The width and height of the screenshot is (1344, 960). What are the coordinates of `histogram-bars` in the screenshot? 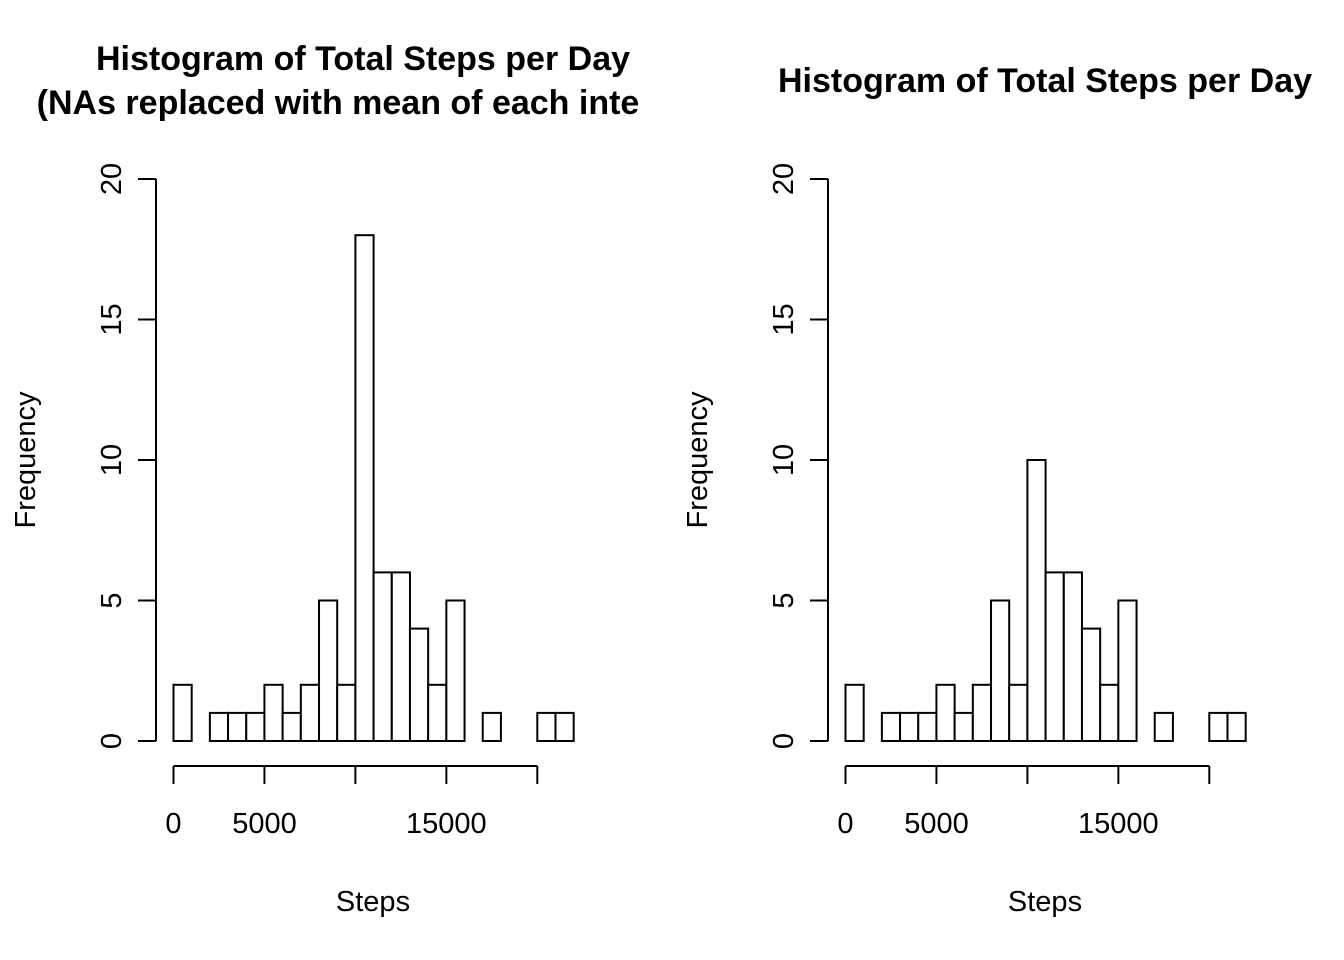 It's located at (1045, 601).